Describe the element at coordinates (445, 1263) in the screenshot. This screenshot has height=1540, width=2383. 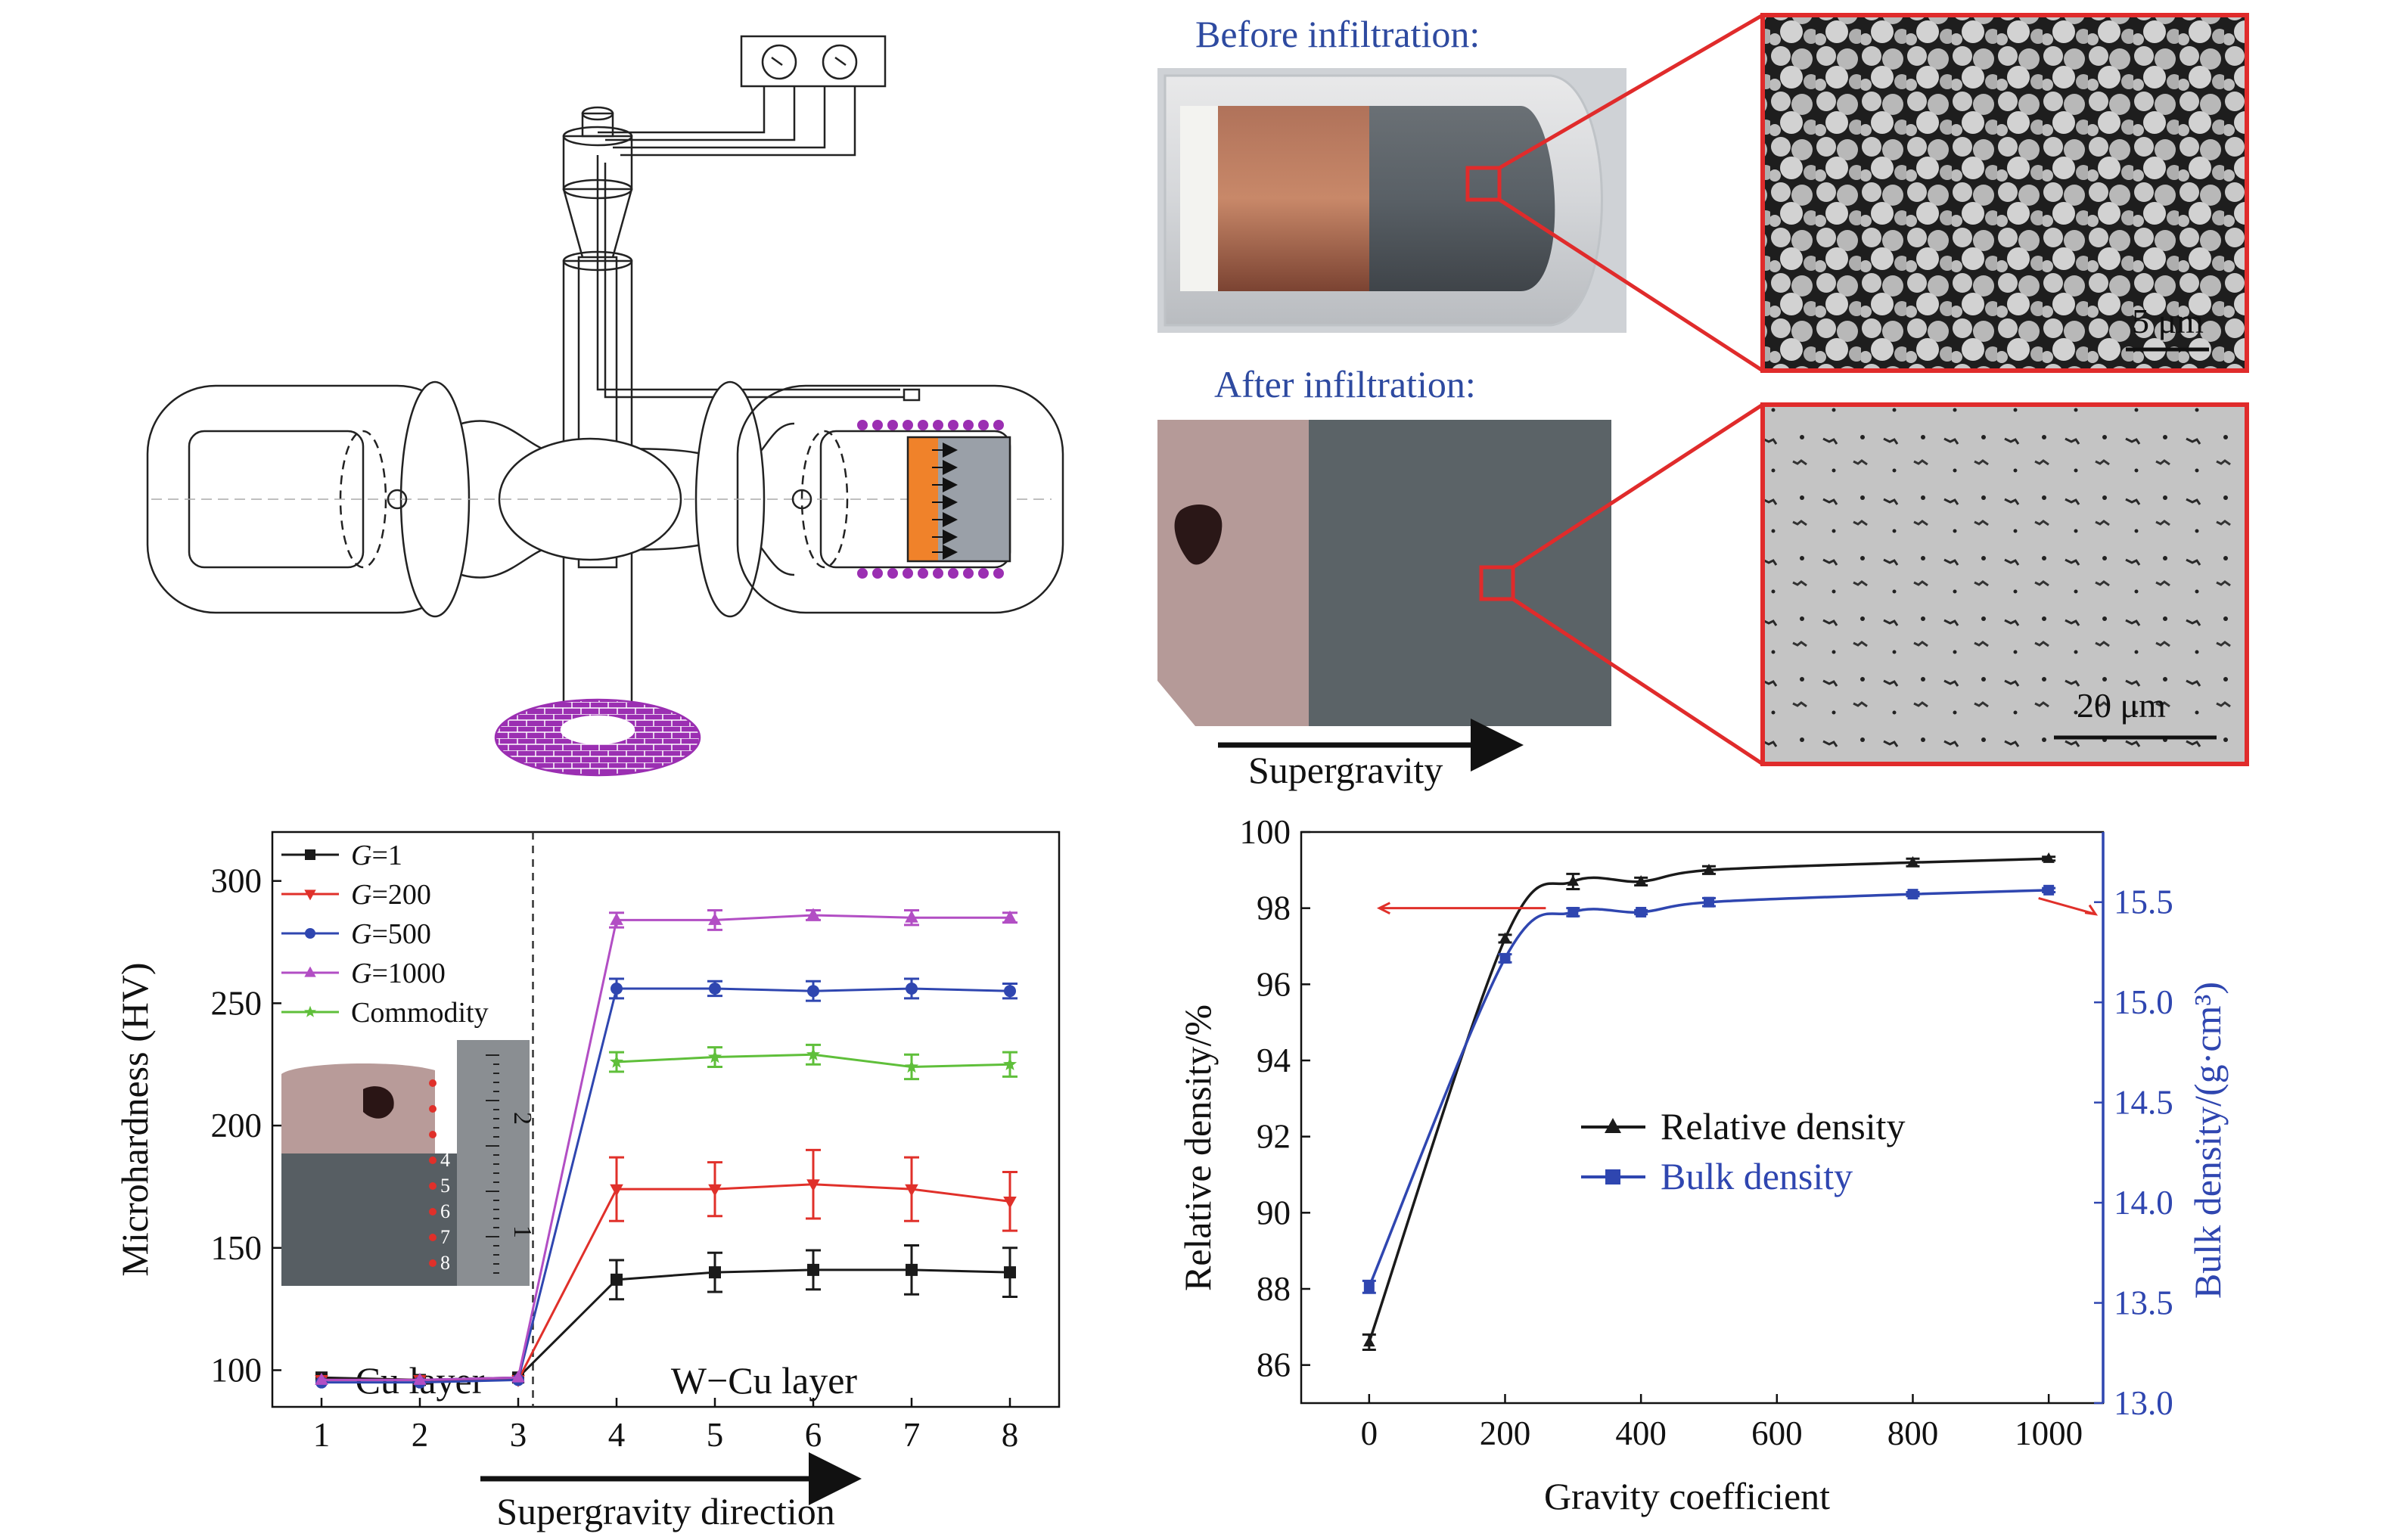
I see `inset-mark-label: 8` at that location.